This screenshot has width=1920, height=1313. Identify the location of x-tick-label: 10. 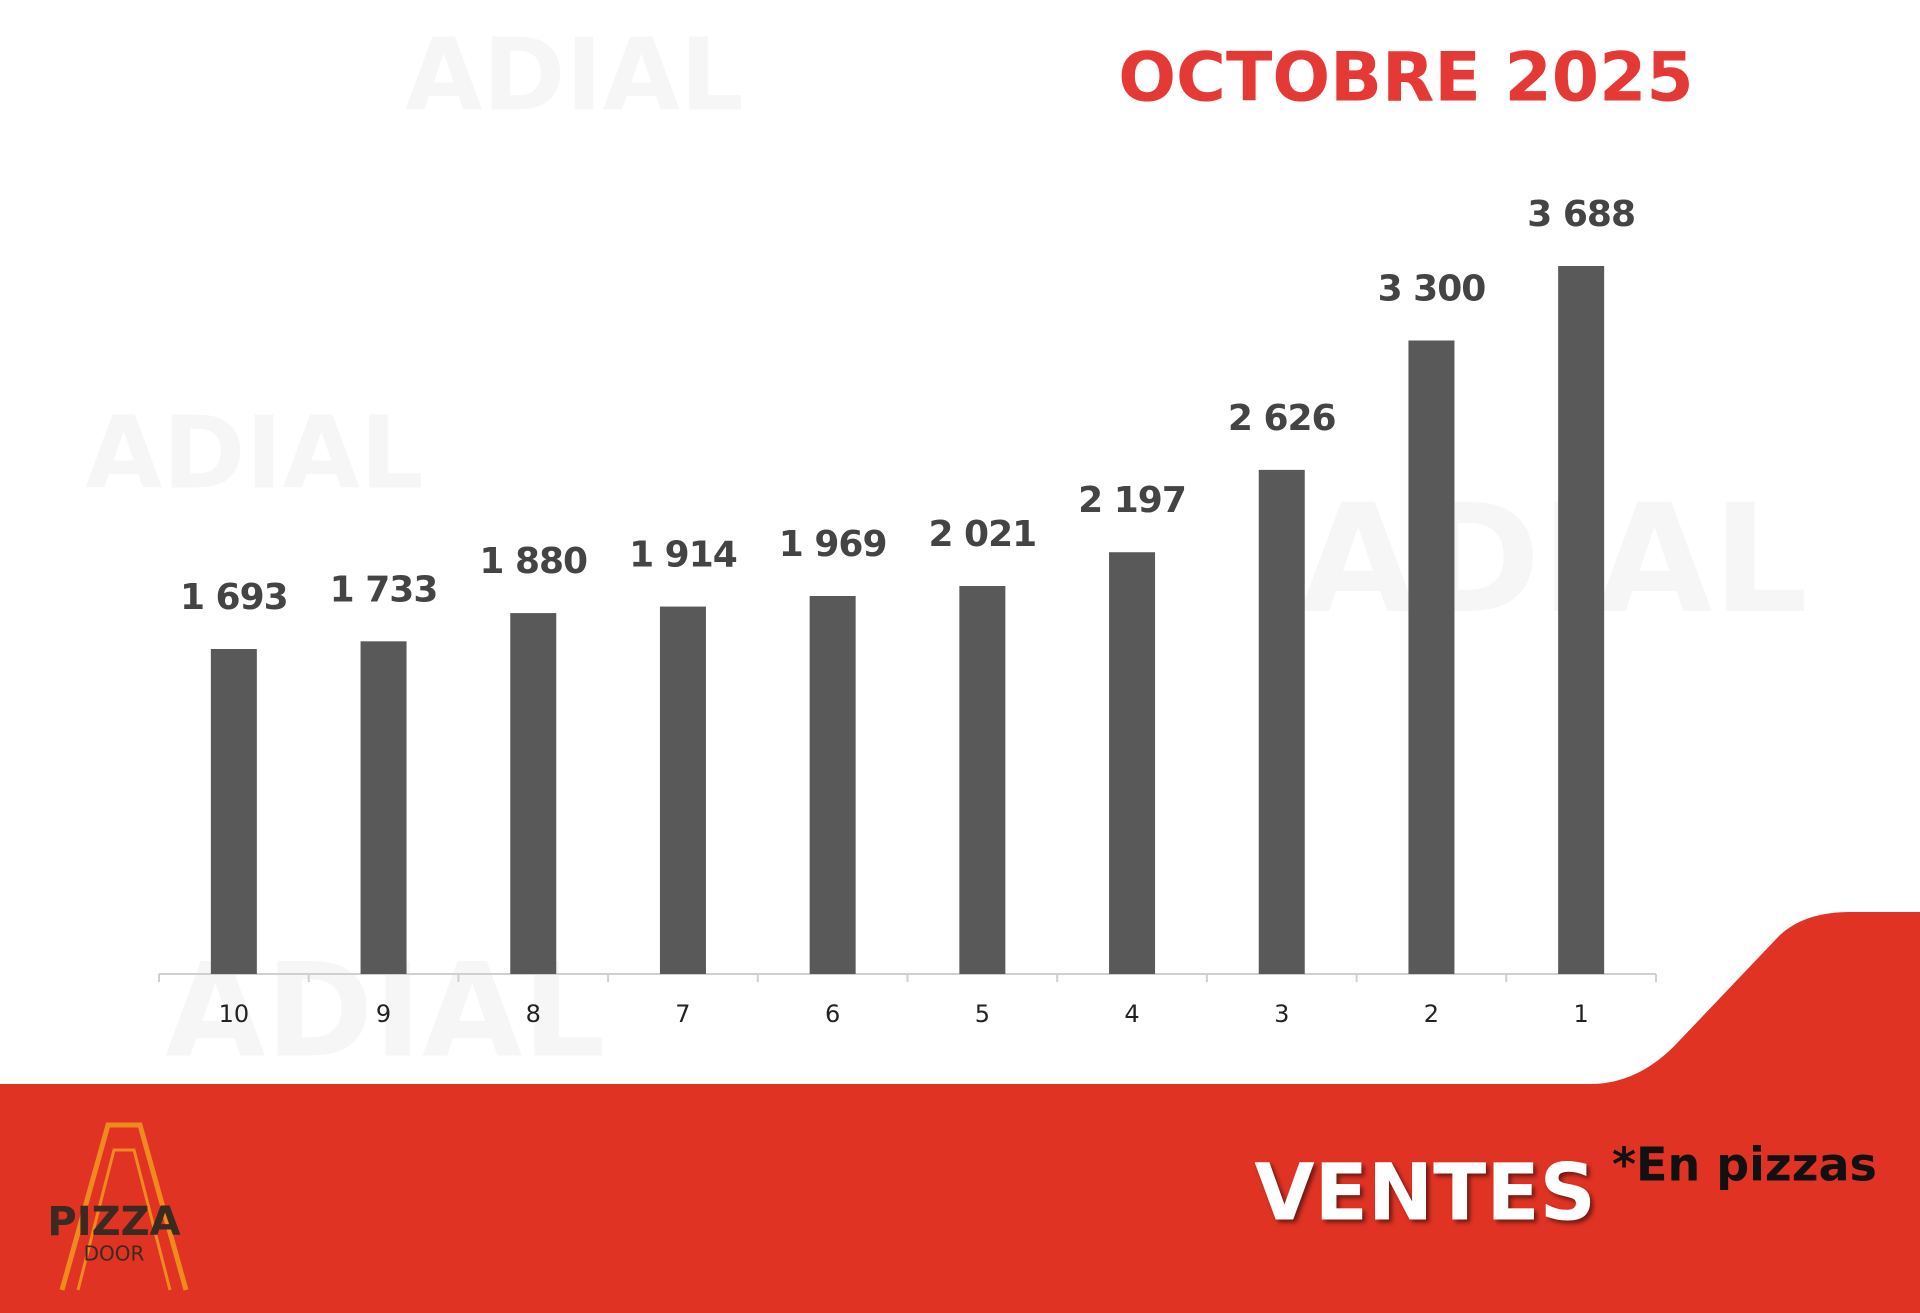
(234, 1014).